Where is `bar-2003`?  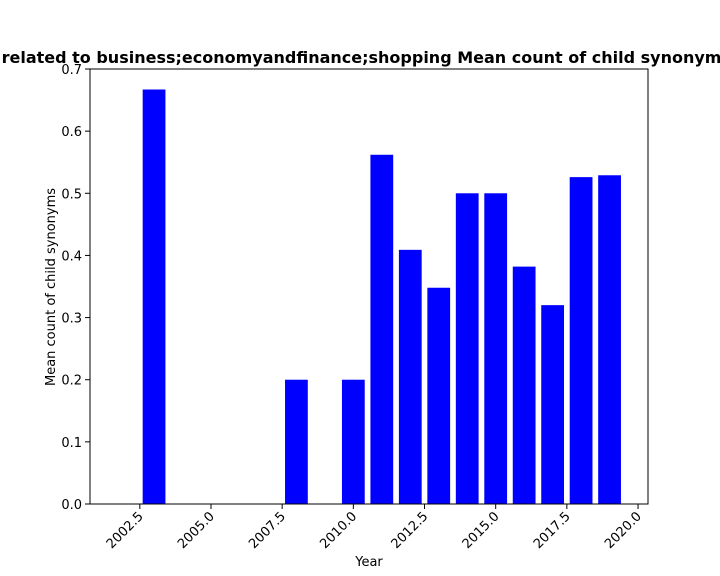
bar-2003 is located at coordinates (154, 296).